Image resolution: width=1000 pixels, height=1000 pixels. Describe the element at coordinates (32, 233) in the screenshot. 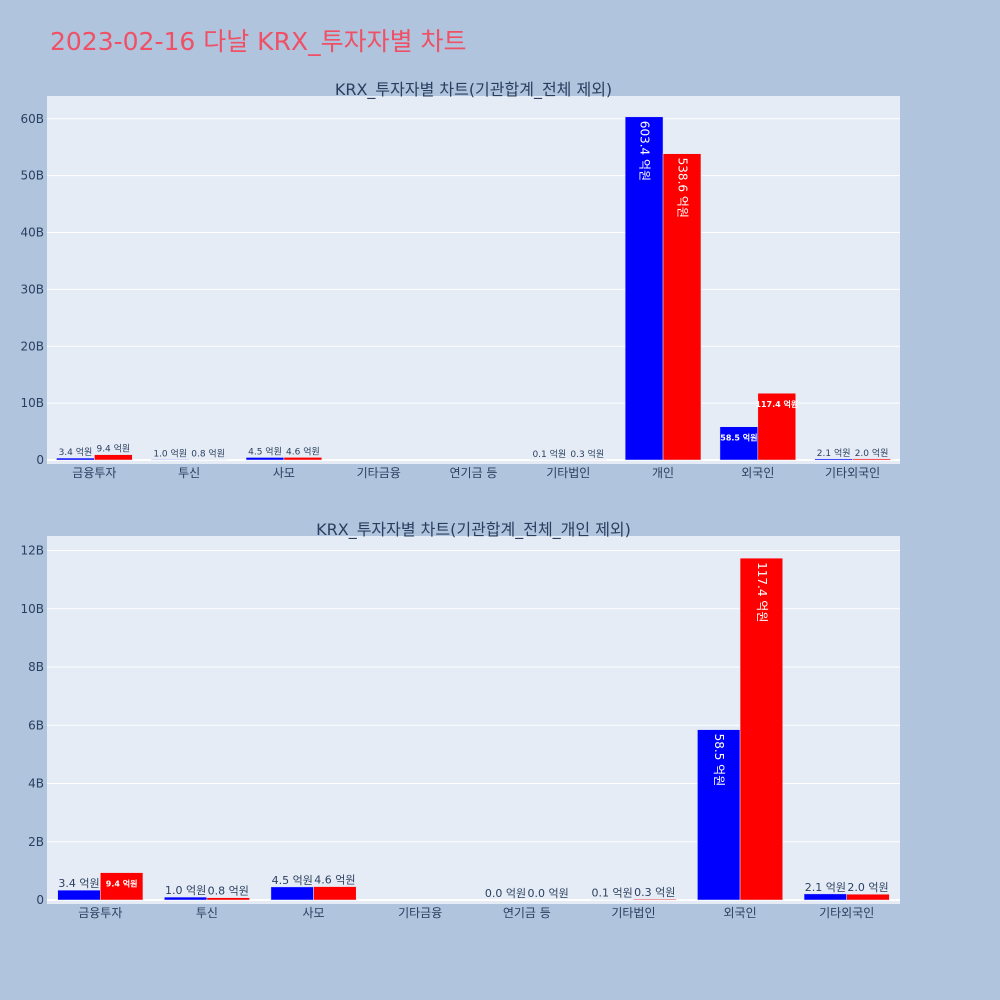

I see `y-tick-label: 40B` at that location.